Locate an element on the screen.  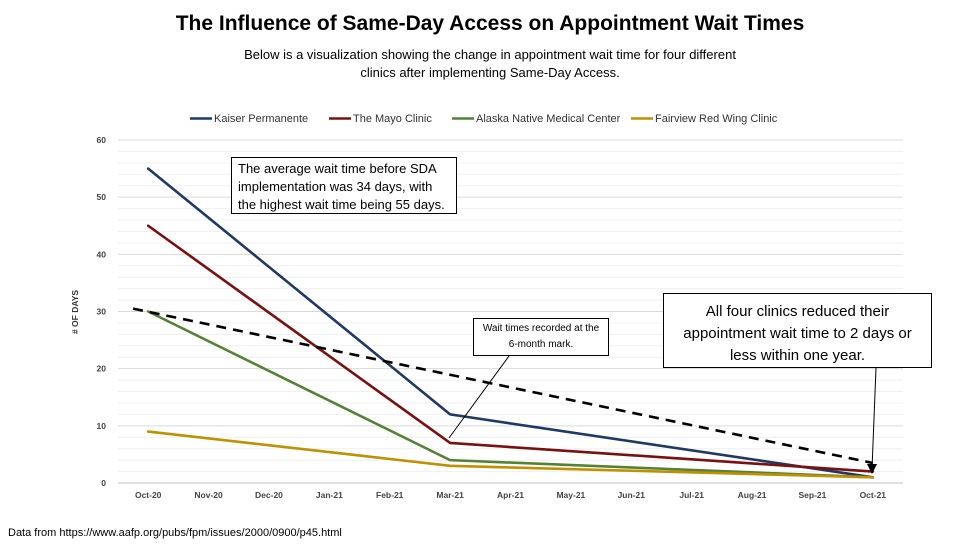
y-tick-label: 60 is located at coordinates (102, 140).